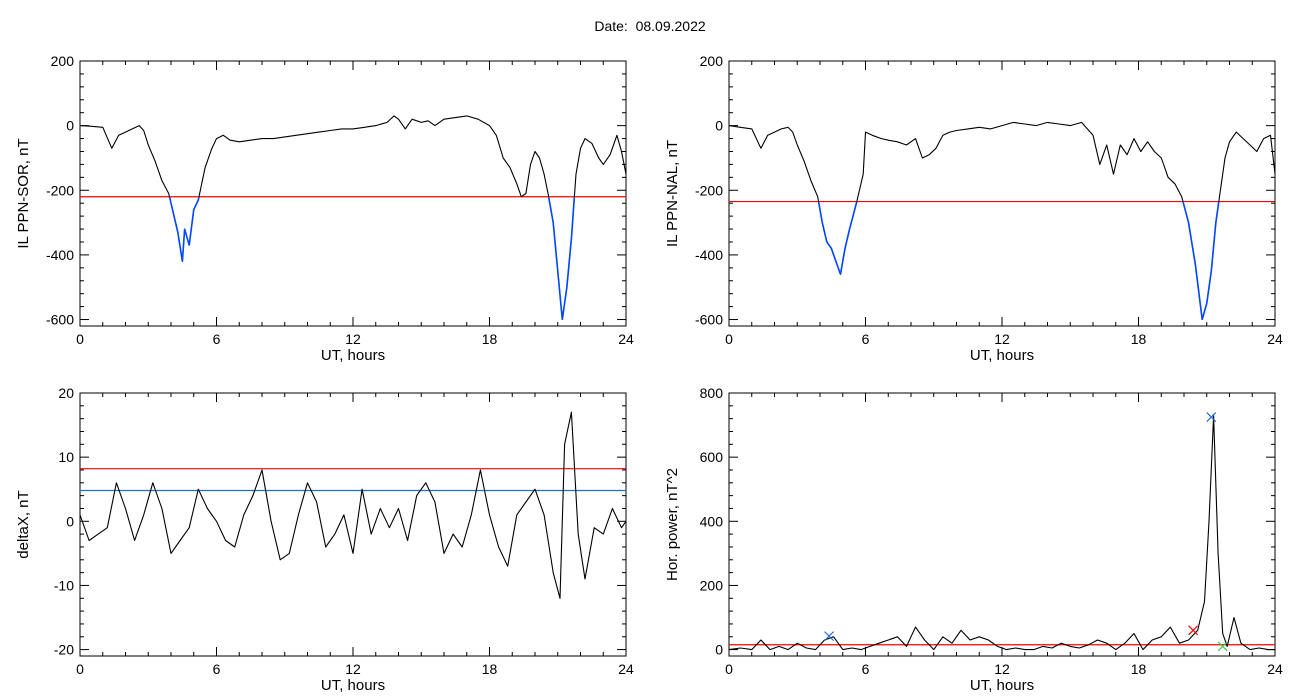 This screenshot has width=1300, height=700. I want to click on date-label: Date:, so click(611, 26).